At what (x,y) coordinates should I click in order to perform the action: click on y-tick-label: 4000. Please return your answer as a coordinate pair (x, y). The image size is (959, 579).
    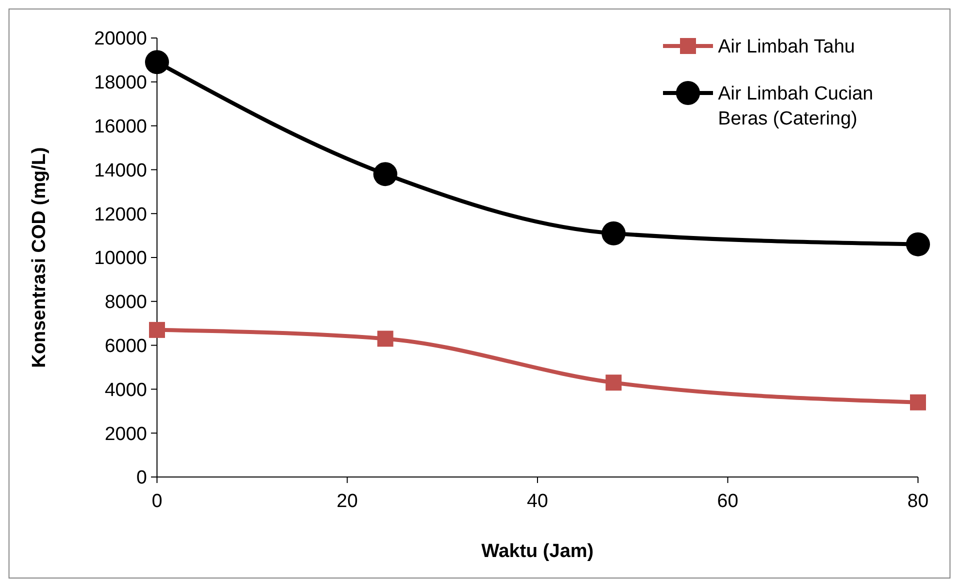
    Looking at the image, I should click on (125, 390).